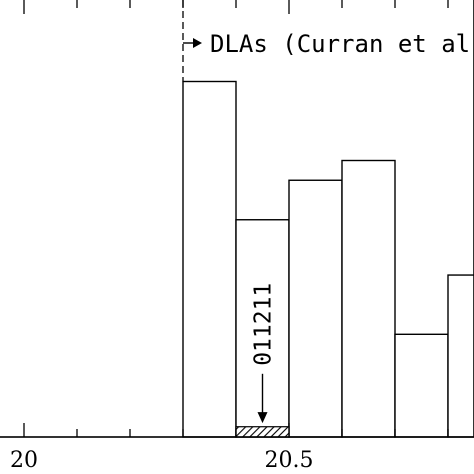 The width and height of the screenshot is (474, 474). What do you see at coordinates (24, 460) in the screenshot?
I see `x-tick-label-0: 20` at bounding box center [24, 460].